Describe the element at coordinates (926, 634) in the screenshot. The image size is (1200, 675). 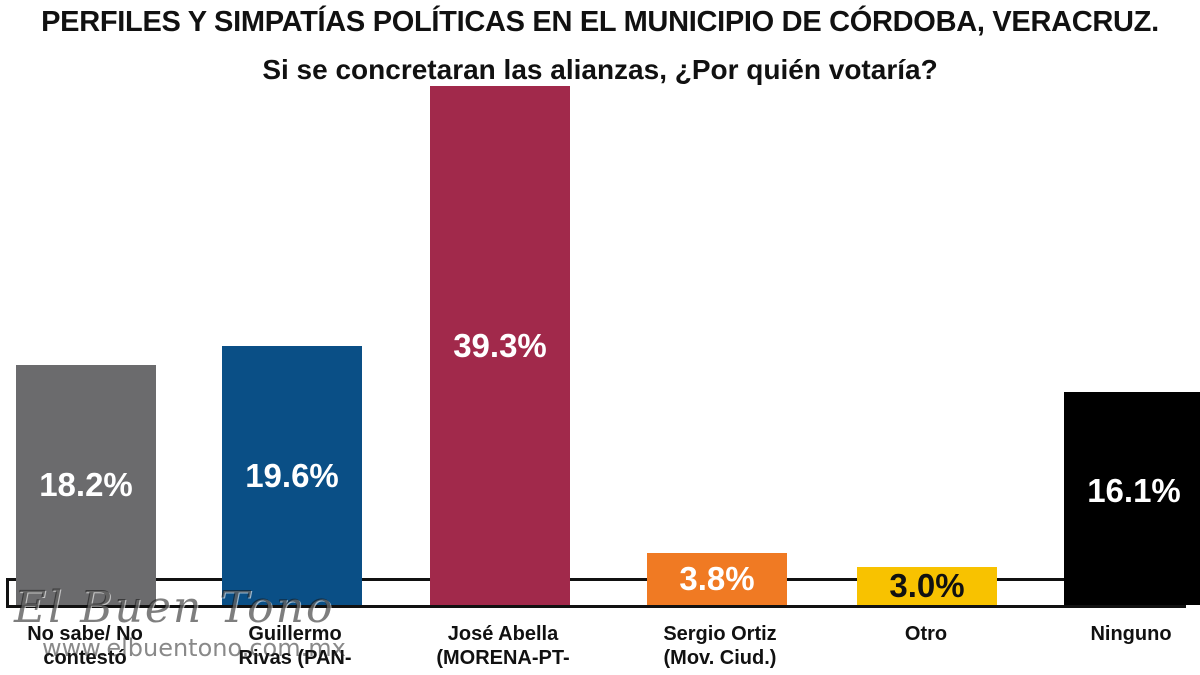
I see `category-label: Otro` at that location.